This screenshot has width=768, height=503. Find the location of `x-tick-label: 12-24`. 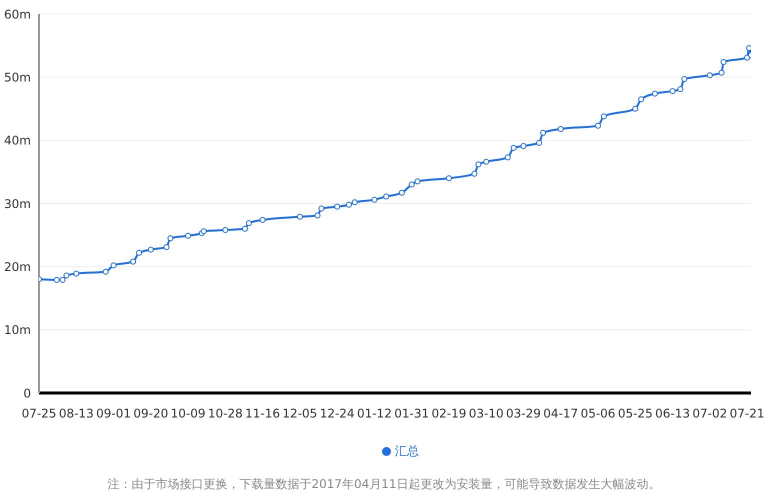

x-tick-label: 12-24 is located at coordinates (337, 413).